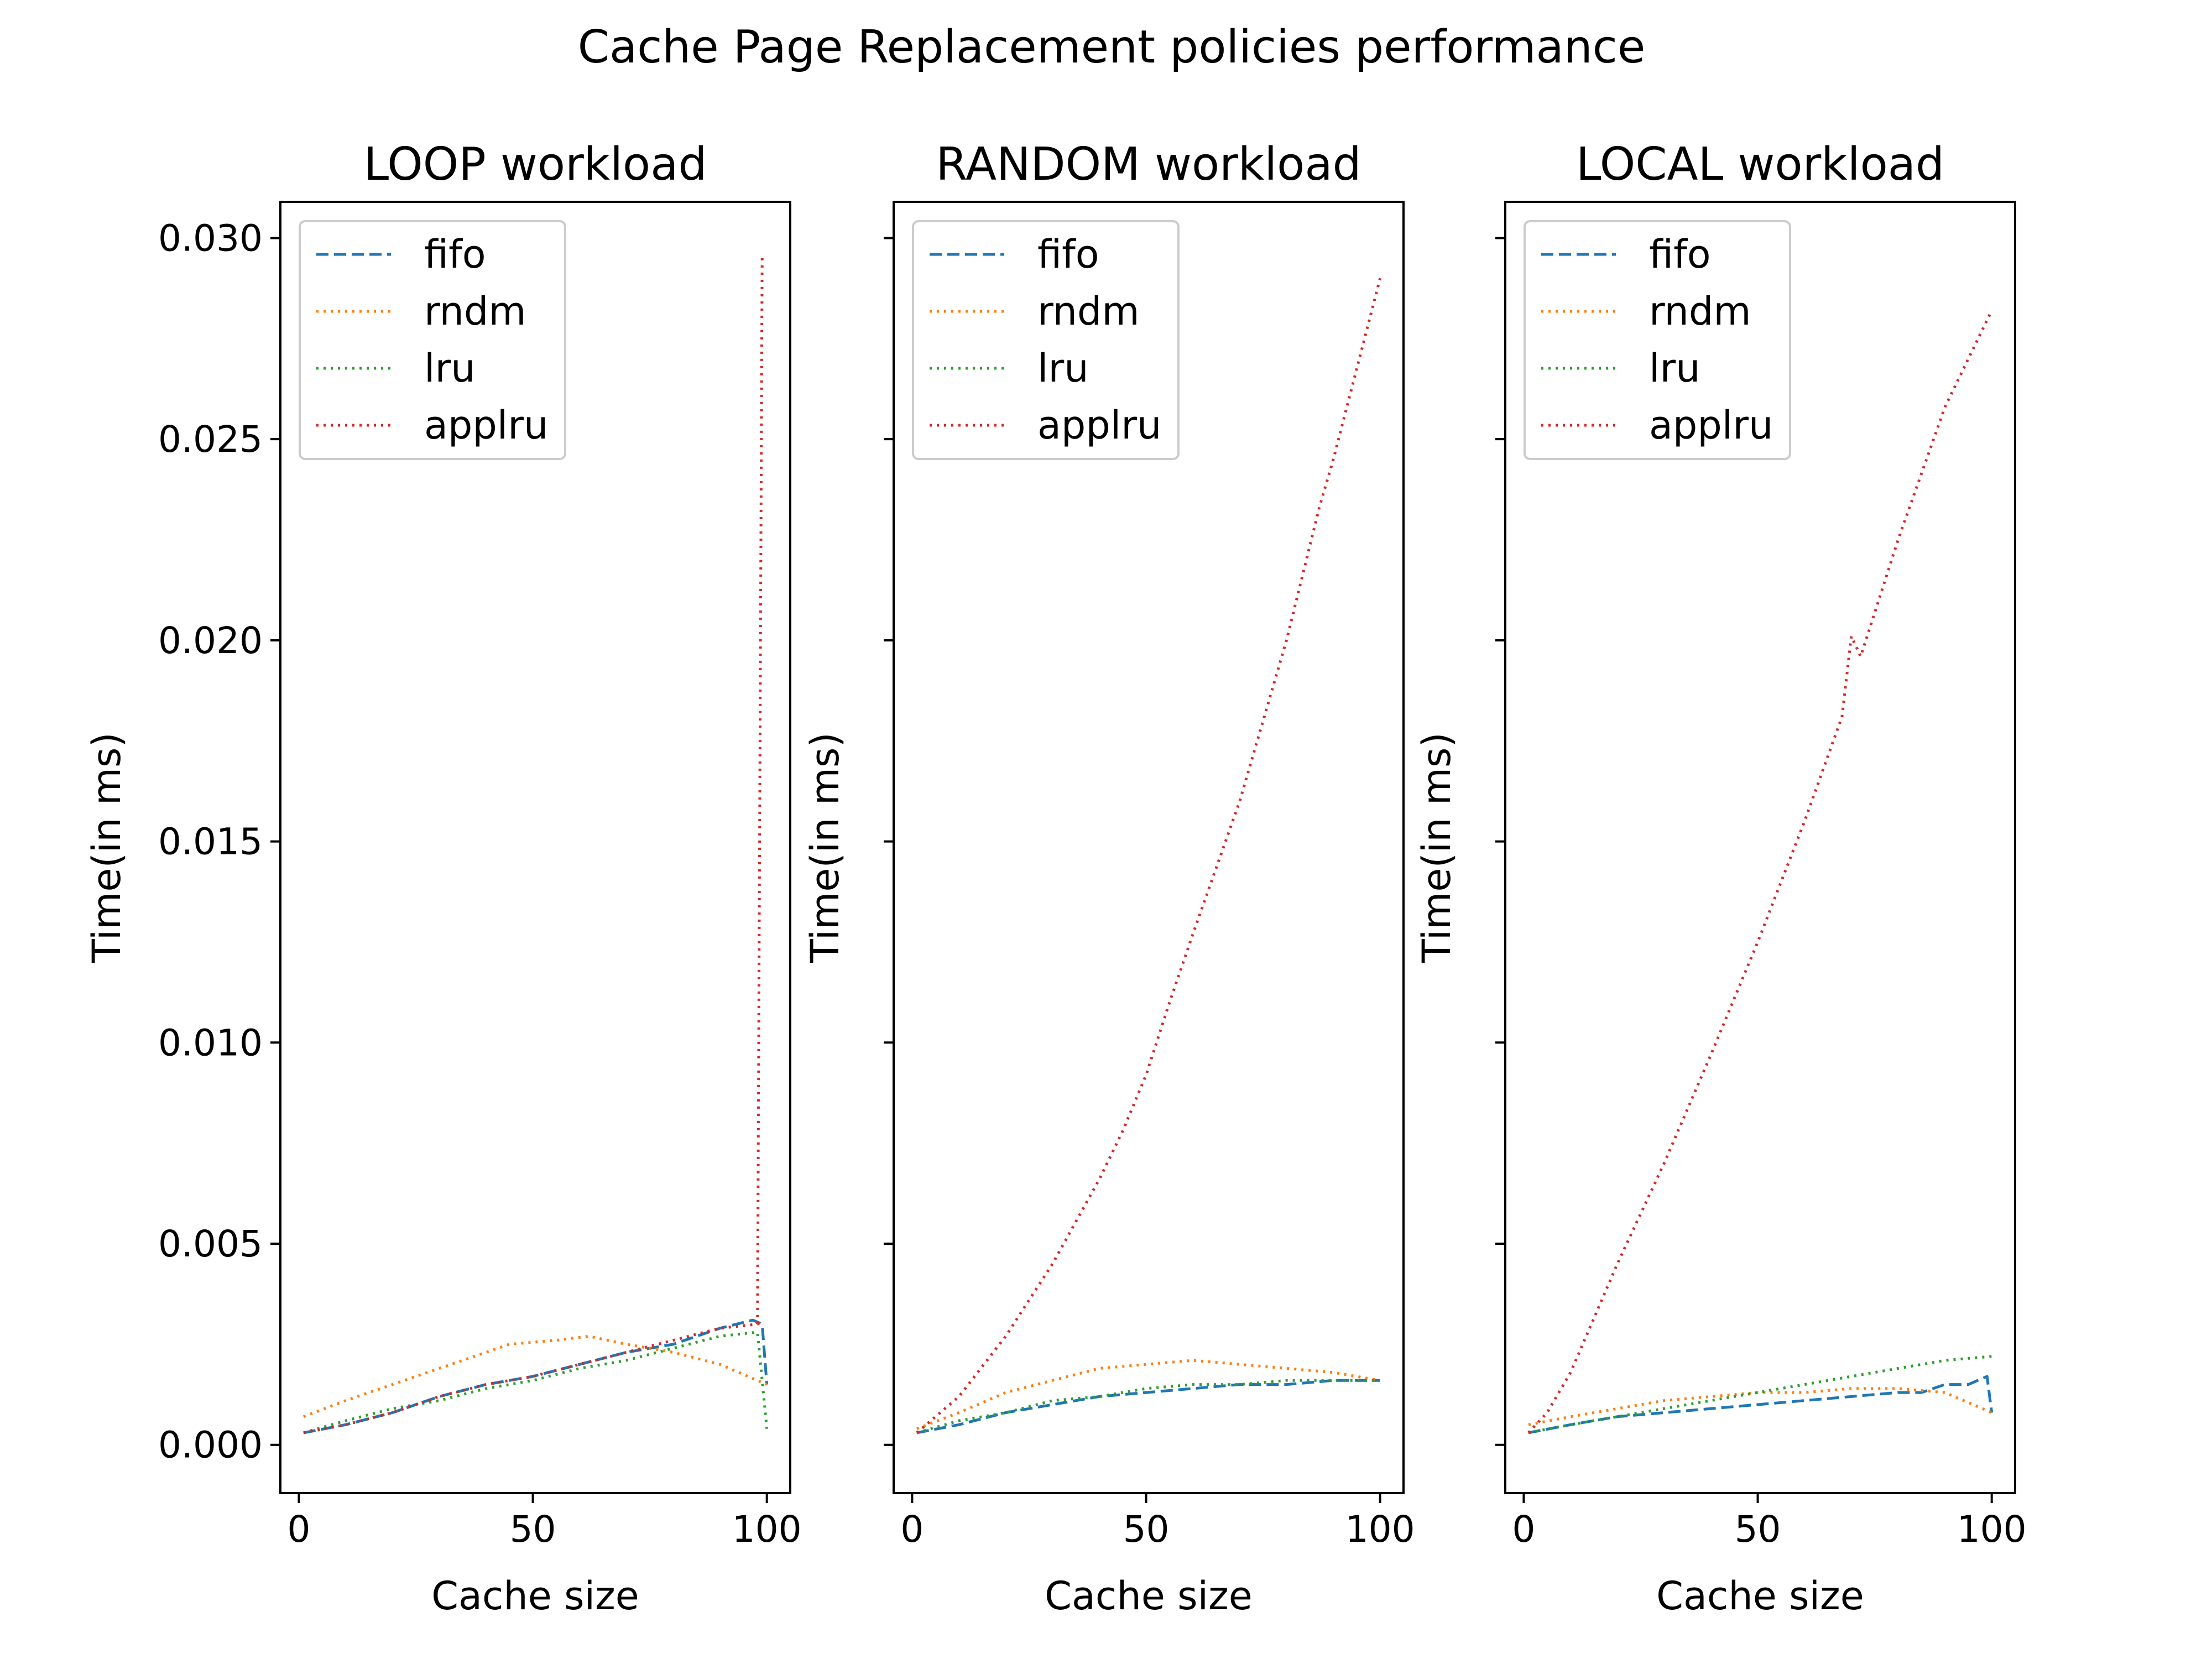 This screenshot has height=1659, width=2212. Describe the element at coordinates (211, 1043) in the screenshot. I see `y-tick-label: 0.010` at that location.